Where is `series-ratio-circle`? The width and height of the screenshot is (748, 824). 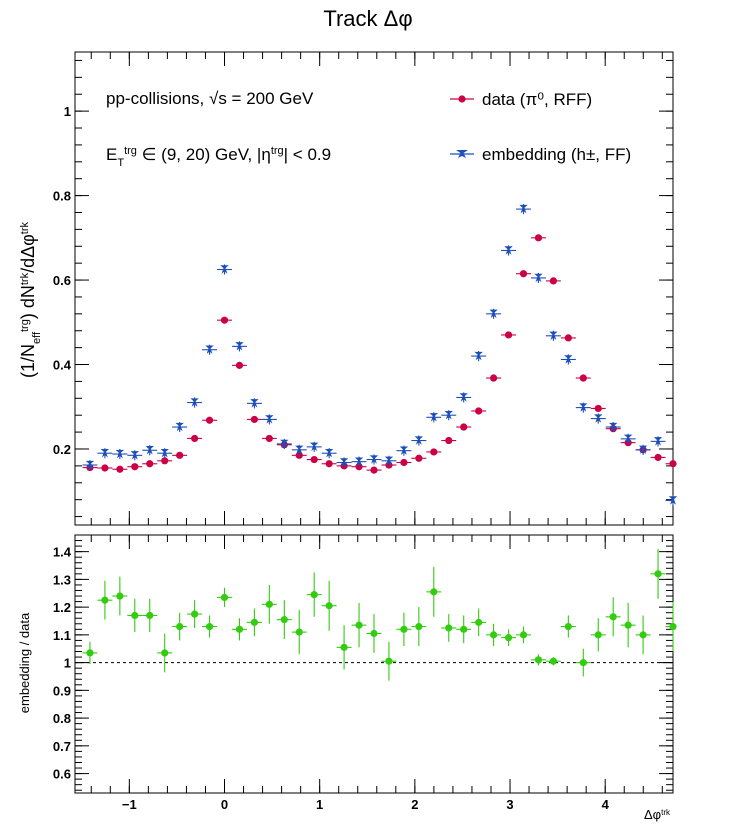 series-ratio-circle is located at coordinates (379, 614).